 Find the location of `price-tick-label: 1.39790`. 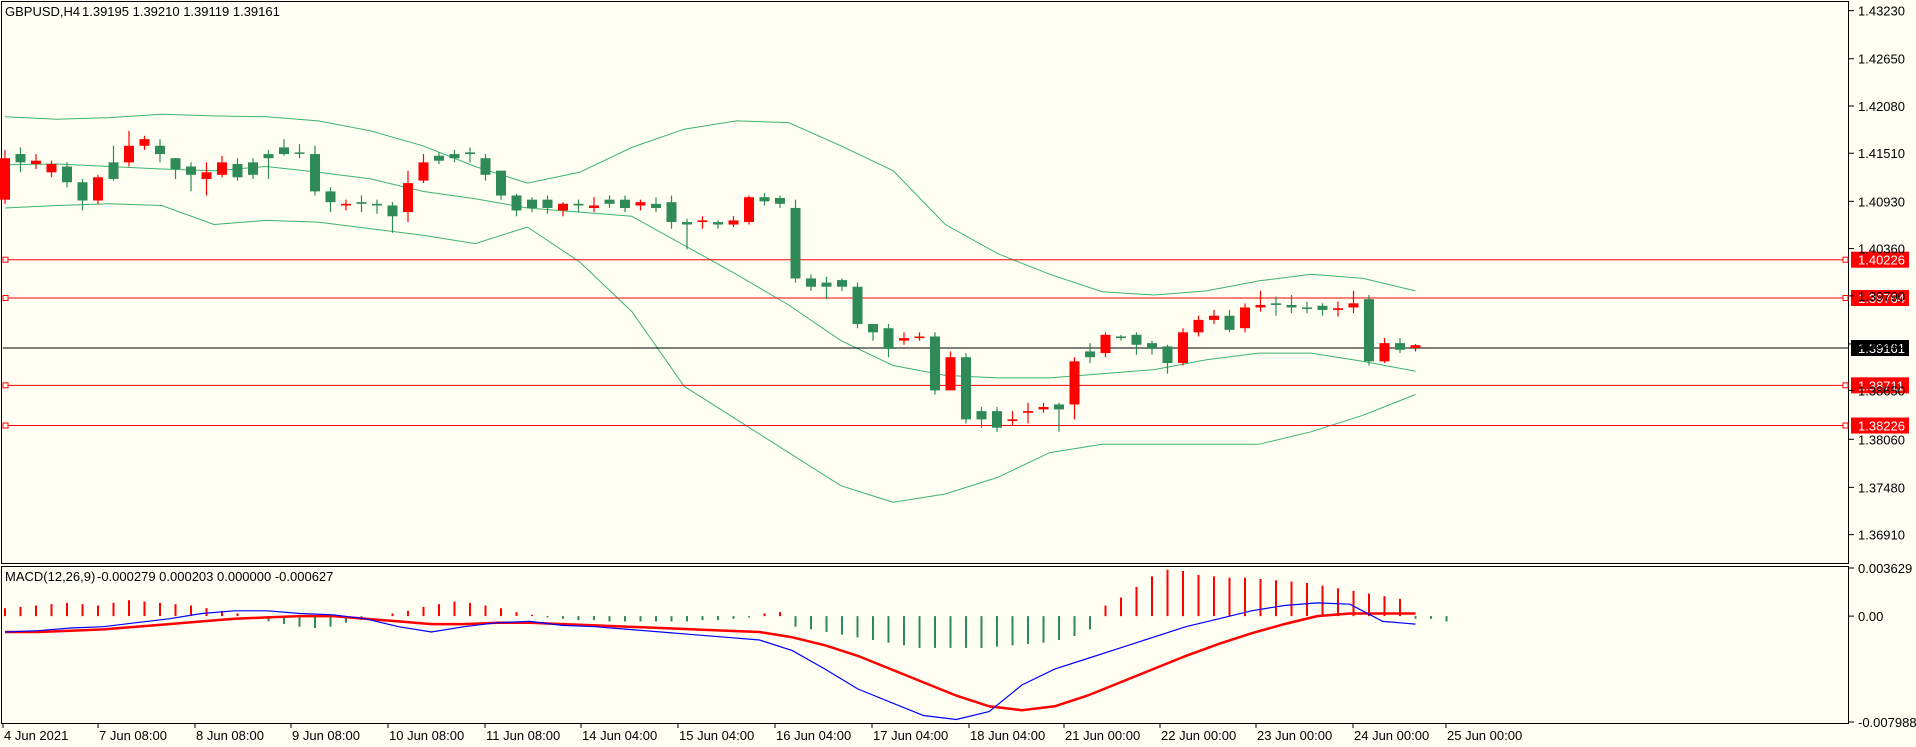

price-tick-label: 1.39790 is located at coordinates (1881, 296).